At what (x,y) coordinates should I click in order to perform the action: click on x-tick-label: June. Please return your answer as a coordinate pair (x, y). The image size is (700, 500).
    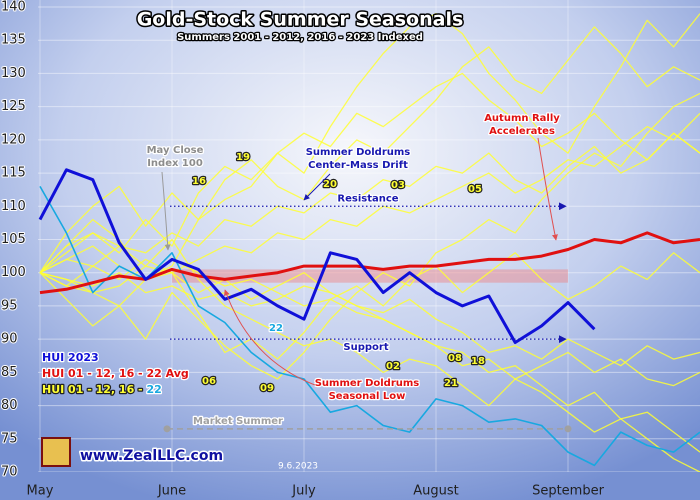
    Looking at the image, I should click on (171, 491).